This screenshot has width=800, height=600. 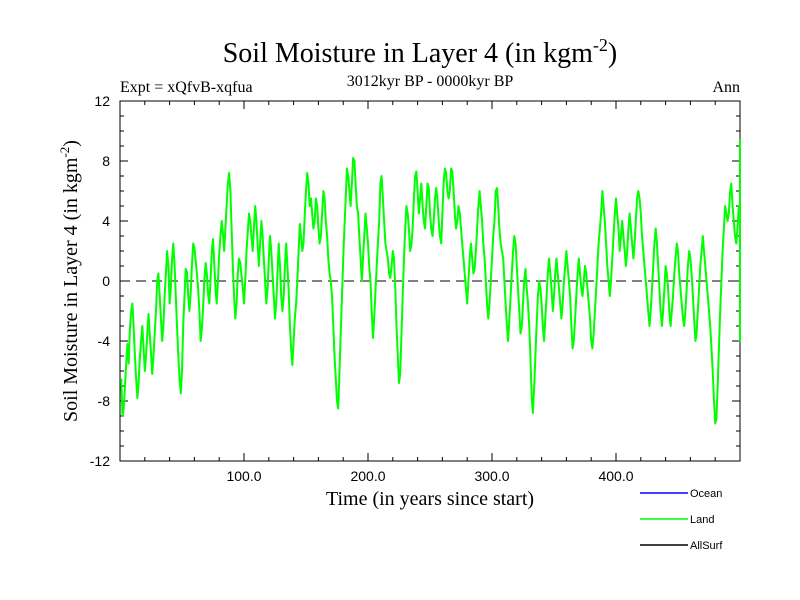 What do you see at coordinates (420, 52) in the screenshot?
I see `chart-title: Soil Moisture in Layer 4 (in kgm-2)` at bounding box center [420, 52].